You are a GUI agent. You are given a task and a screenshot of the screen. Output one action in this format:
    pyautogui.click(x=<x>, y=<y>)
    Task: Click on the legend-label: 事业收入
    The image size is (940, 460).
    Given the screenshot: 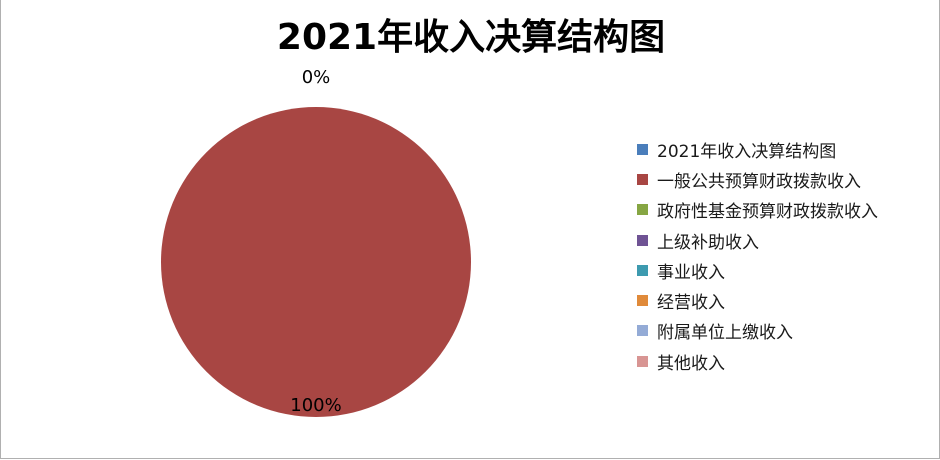 What is the action you would take?
    pyautogui.click(x=691, y=272)
    